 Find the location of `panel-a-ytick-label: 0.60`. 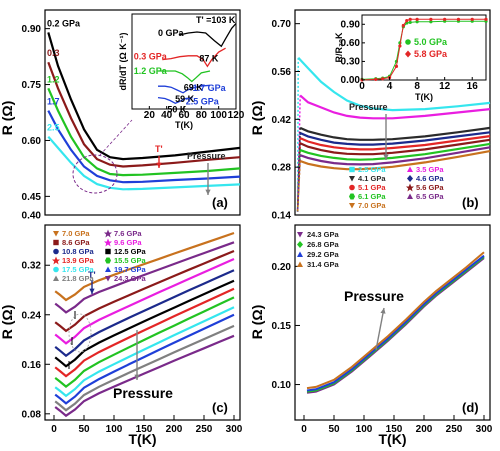

panel-a-ytick-label: 0.60 is located at coordinates (32, 141).